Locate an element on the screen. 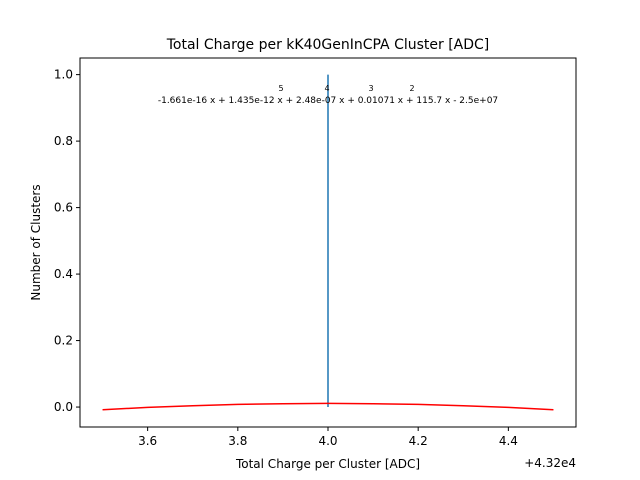 This screenshot has width=640, height=480. y-axis-ticks: 0.0 0.2 0.4 0.6 0.8 1.0 is located at coordinates (67, 241).